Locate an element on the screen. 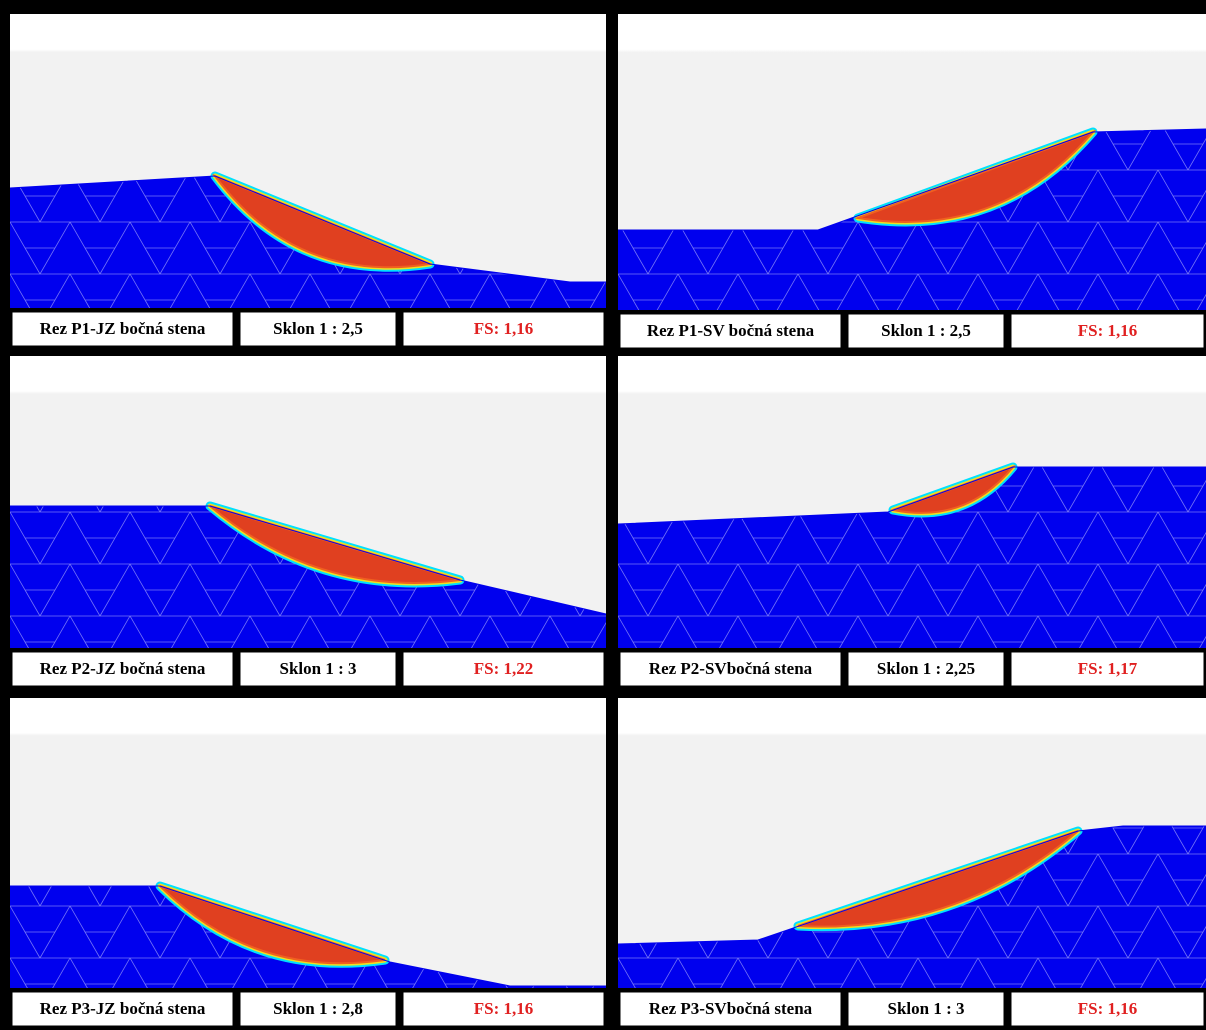 This screenshot has width=1206, height=1030. slope-label: Sklon 1 : 2,8 is located at coordinates (318, 1008).